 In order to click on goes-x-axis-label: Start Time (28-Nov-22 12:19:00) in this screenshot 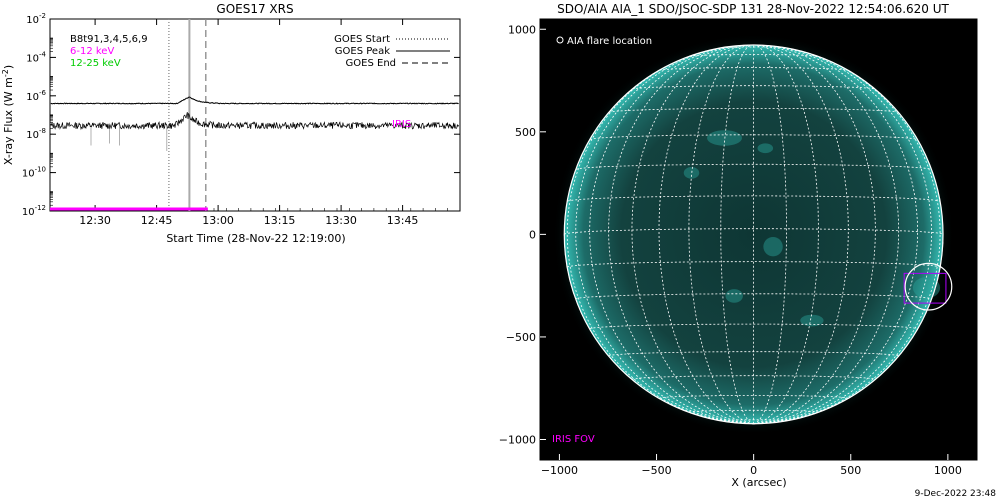, I will do `click(255, 238)`.